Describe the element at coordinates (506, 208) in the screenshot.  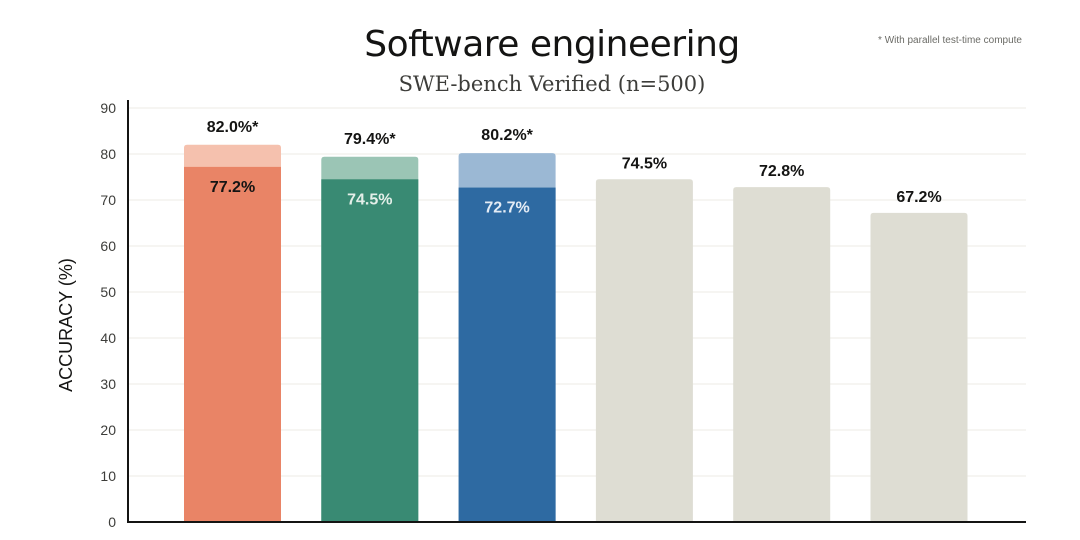
I see `data-label: 72.7%` at that location.